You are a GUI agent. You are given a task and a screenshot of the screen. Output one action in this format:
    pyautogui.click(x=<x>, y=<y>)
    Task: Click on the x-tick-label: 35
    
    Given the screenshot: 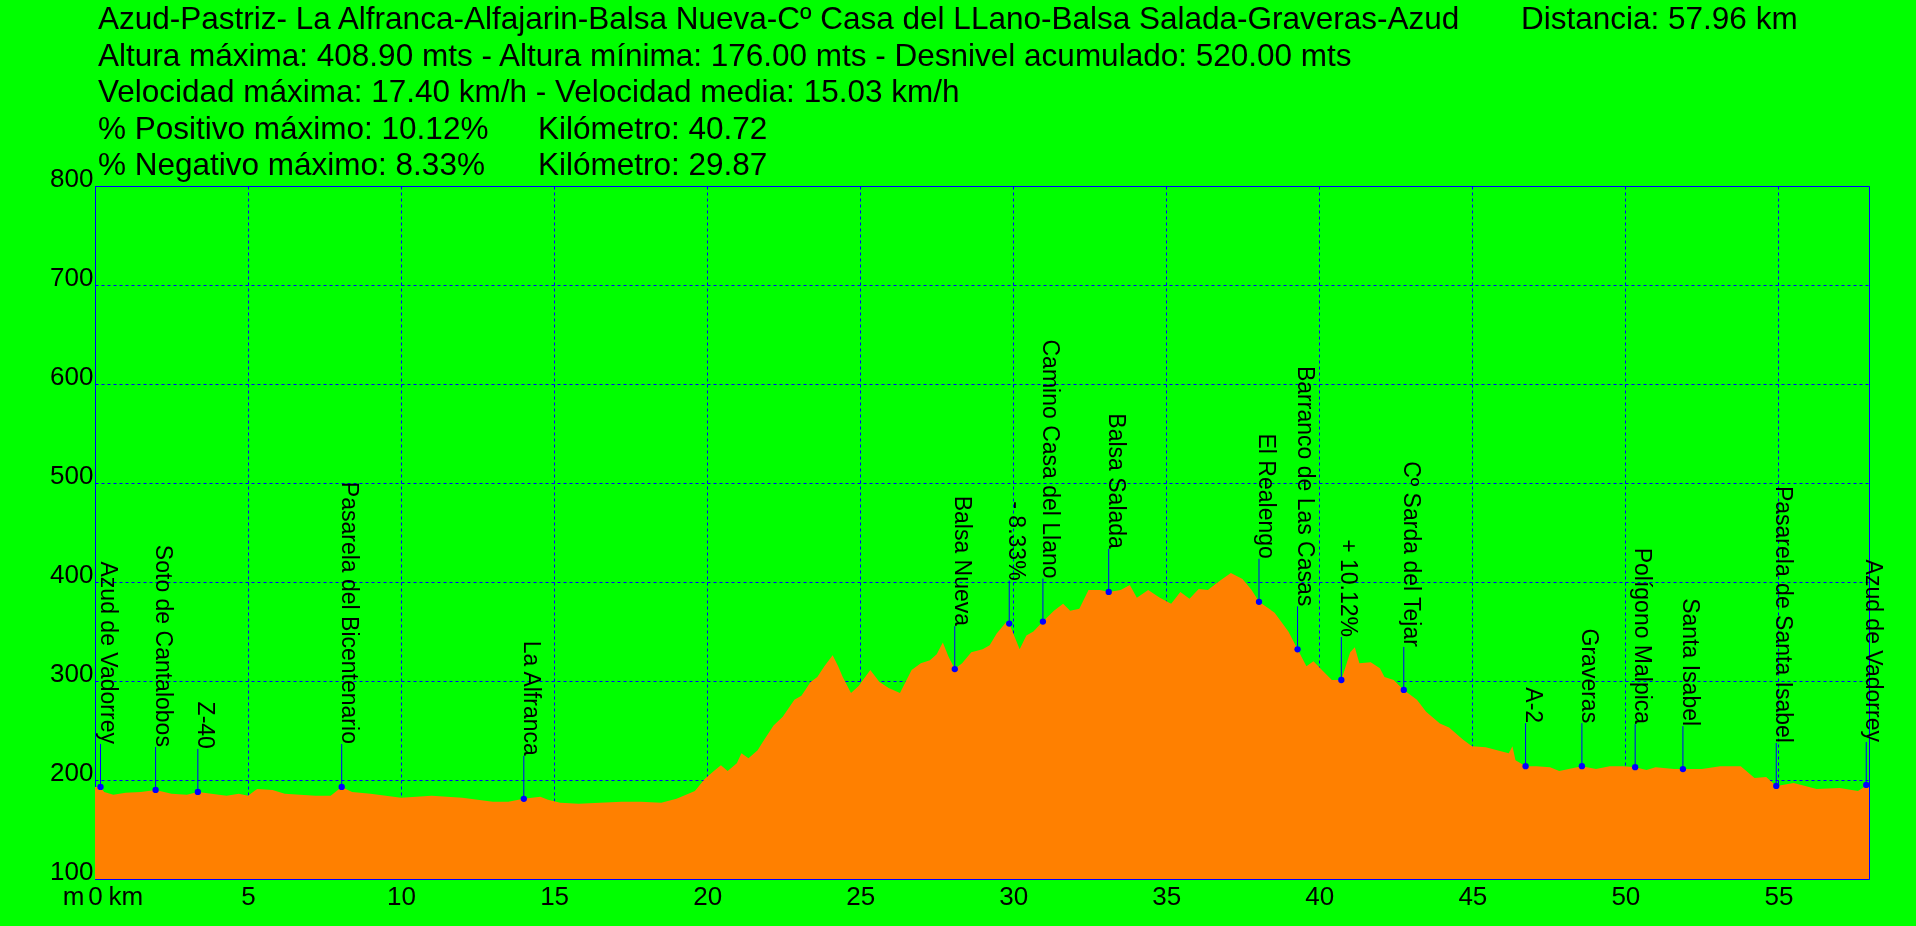 What is the action you would take?
    pyautogui.click(x=1167, y=895)
    